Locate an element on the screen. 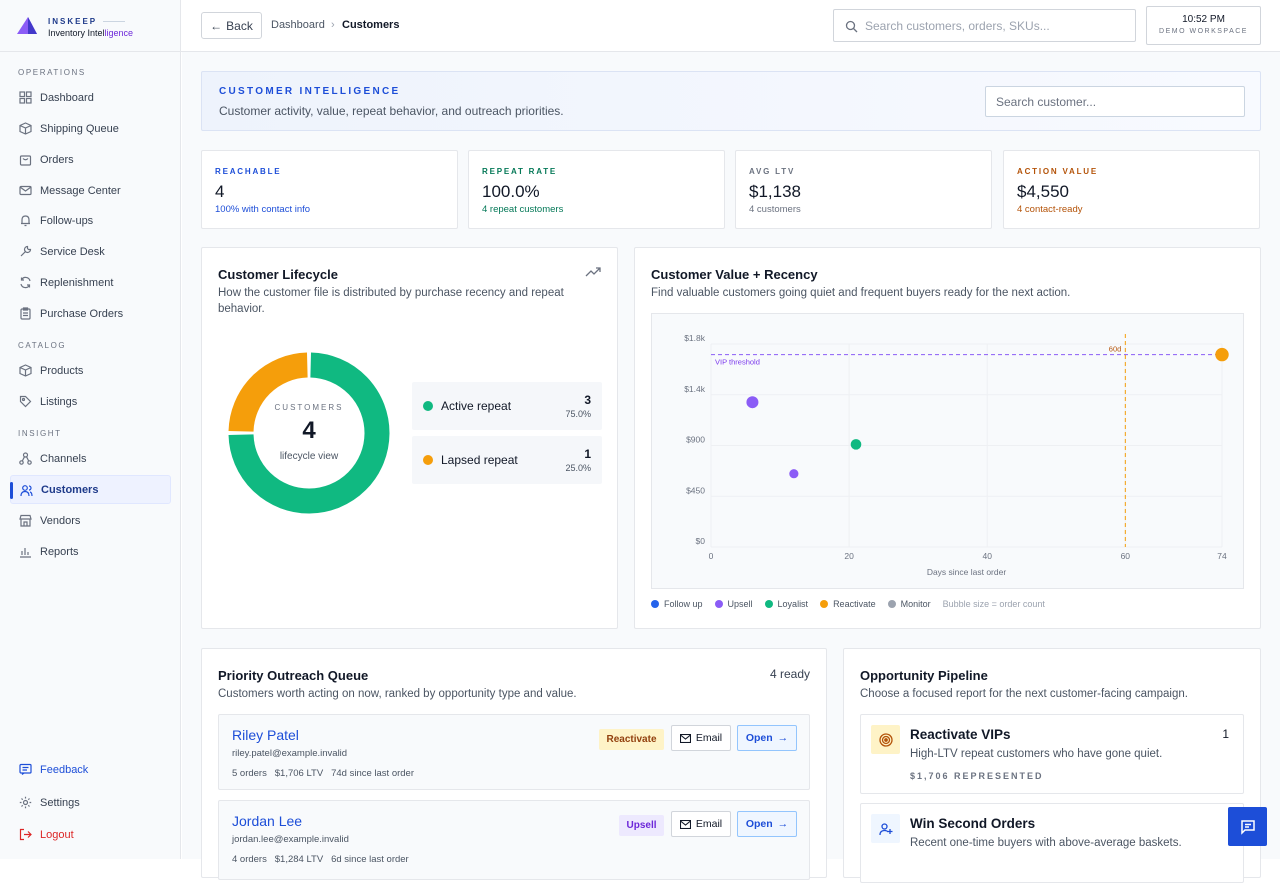 Image resolution: width=1280 pixels, height=883 pixels. sidebar-item-orders: Orders is located at coordinates (90, 159).